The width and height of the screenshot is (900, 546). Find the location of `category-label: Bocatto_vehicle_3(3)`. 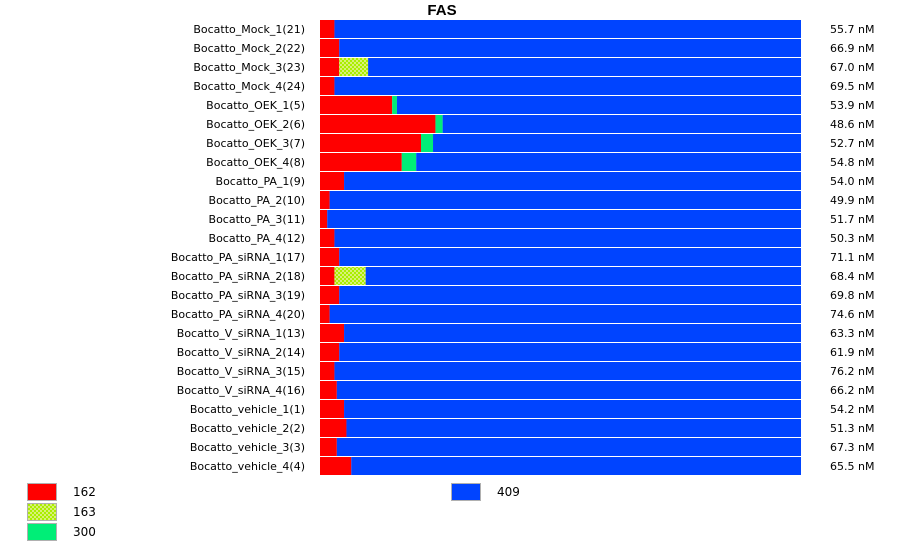

category-label: Bocatto_vehicle_3(3) is located at coordinates (247, 447).